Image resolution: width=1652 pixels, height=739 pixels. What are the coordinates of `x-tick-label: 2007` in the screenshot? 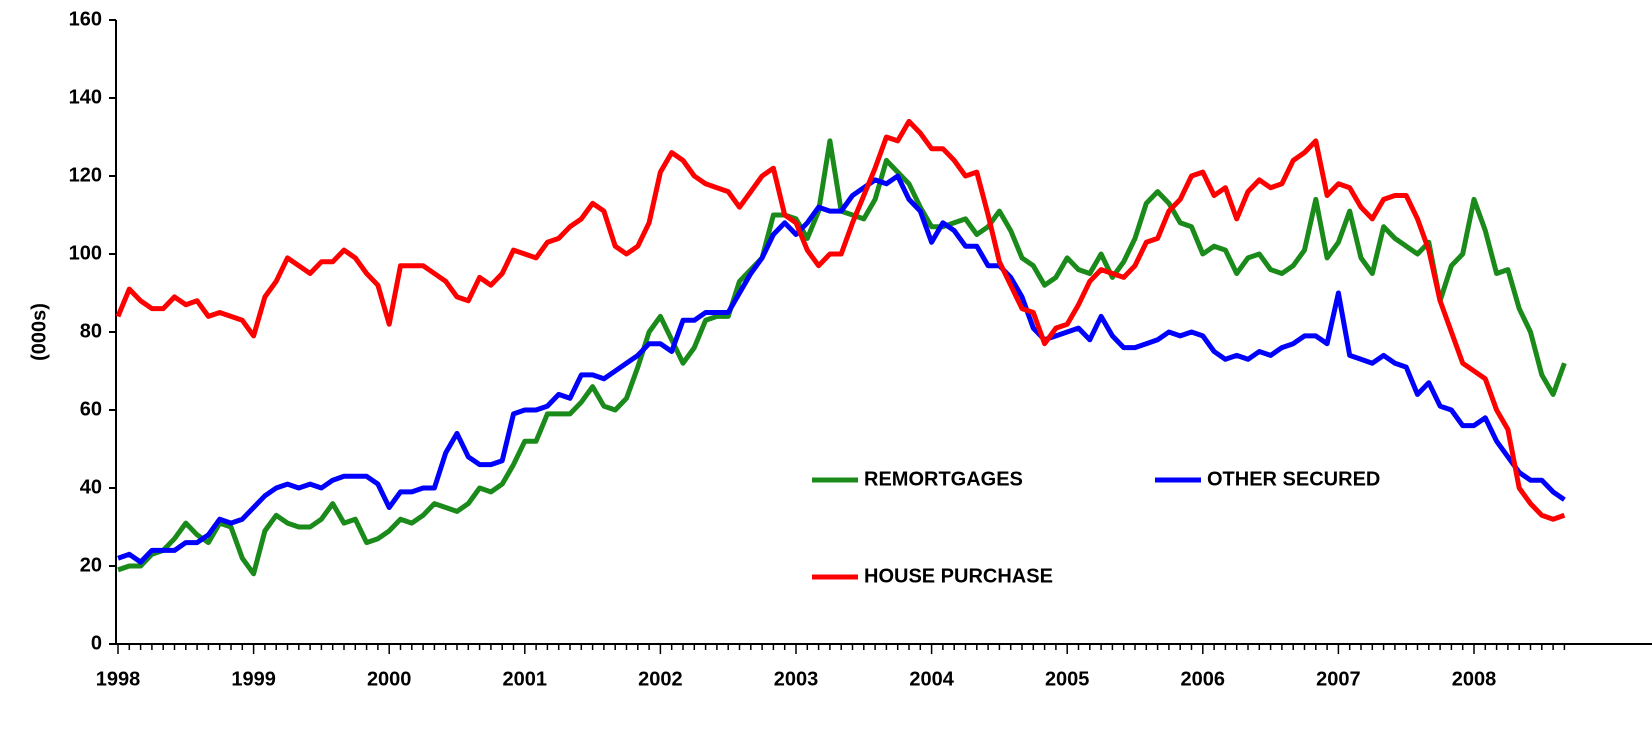 It's located at (1338, 679).